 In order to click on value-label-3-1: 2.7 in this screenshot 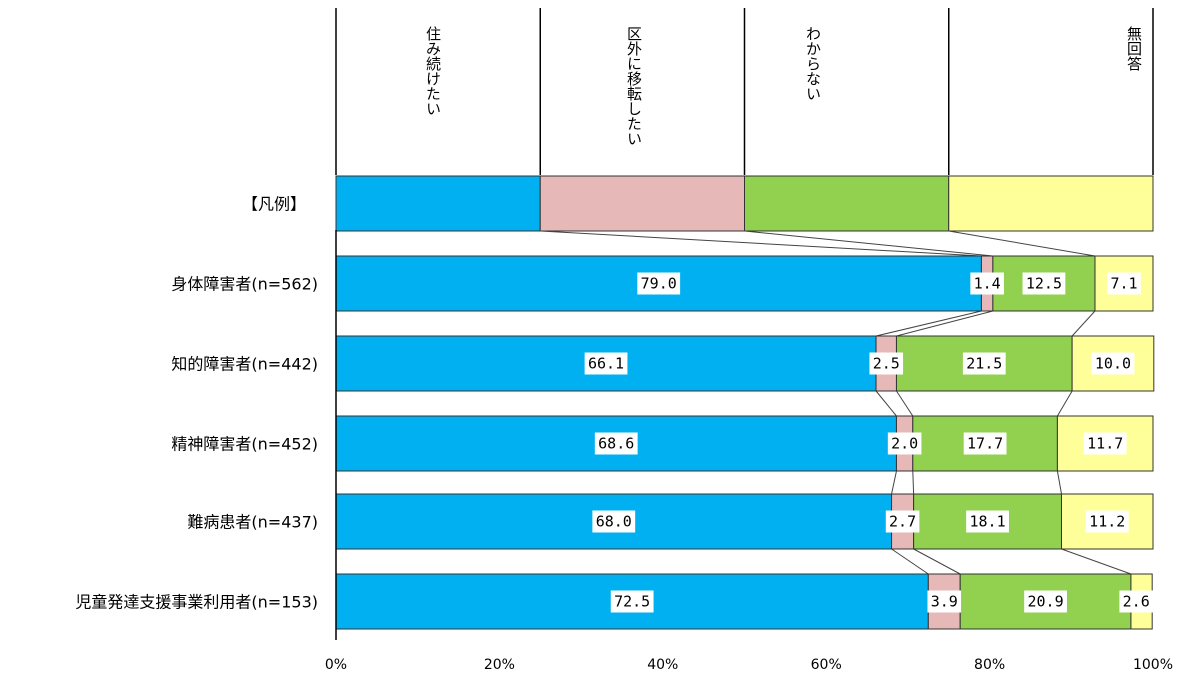, I will do `click(902, 522)`.